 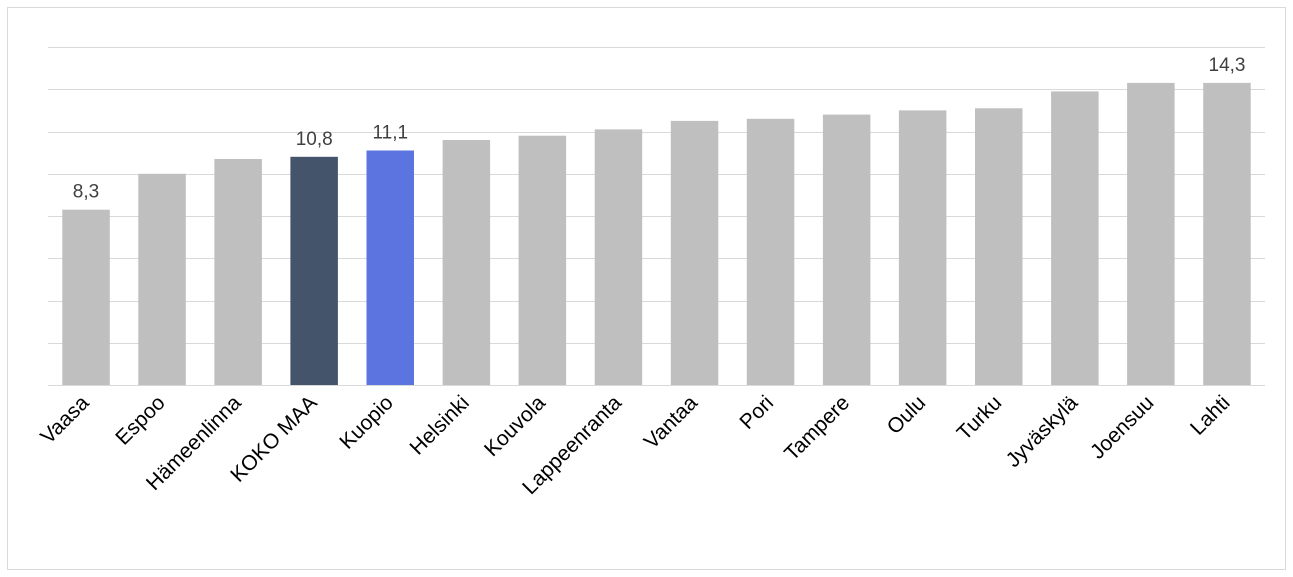 I want to click on bar-helsinki, so click(x=466, y=262).